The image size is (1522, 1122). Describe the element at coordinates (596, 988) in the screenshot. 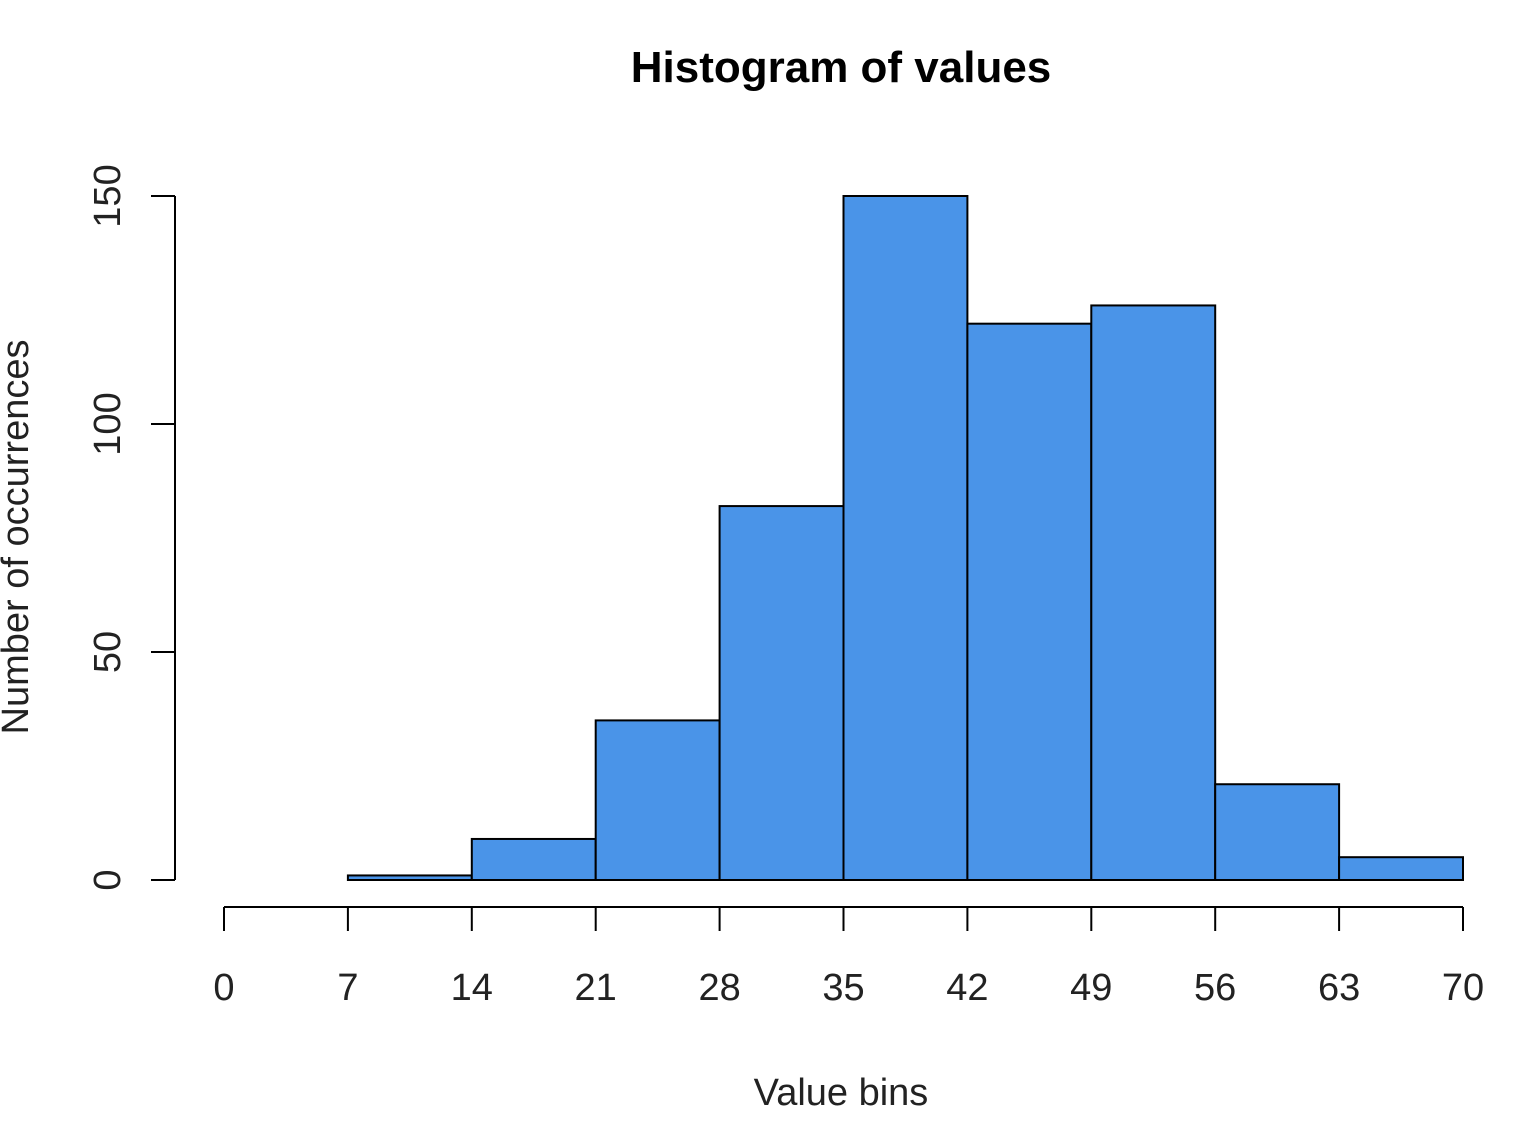

I see `x-tick-label: 21` at that location.